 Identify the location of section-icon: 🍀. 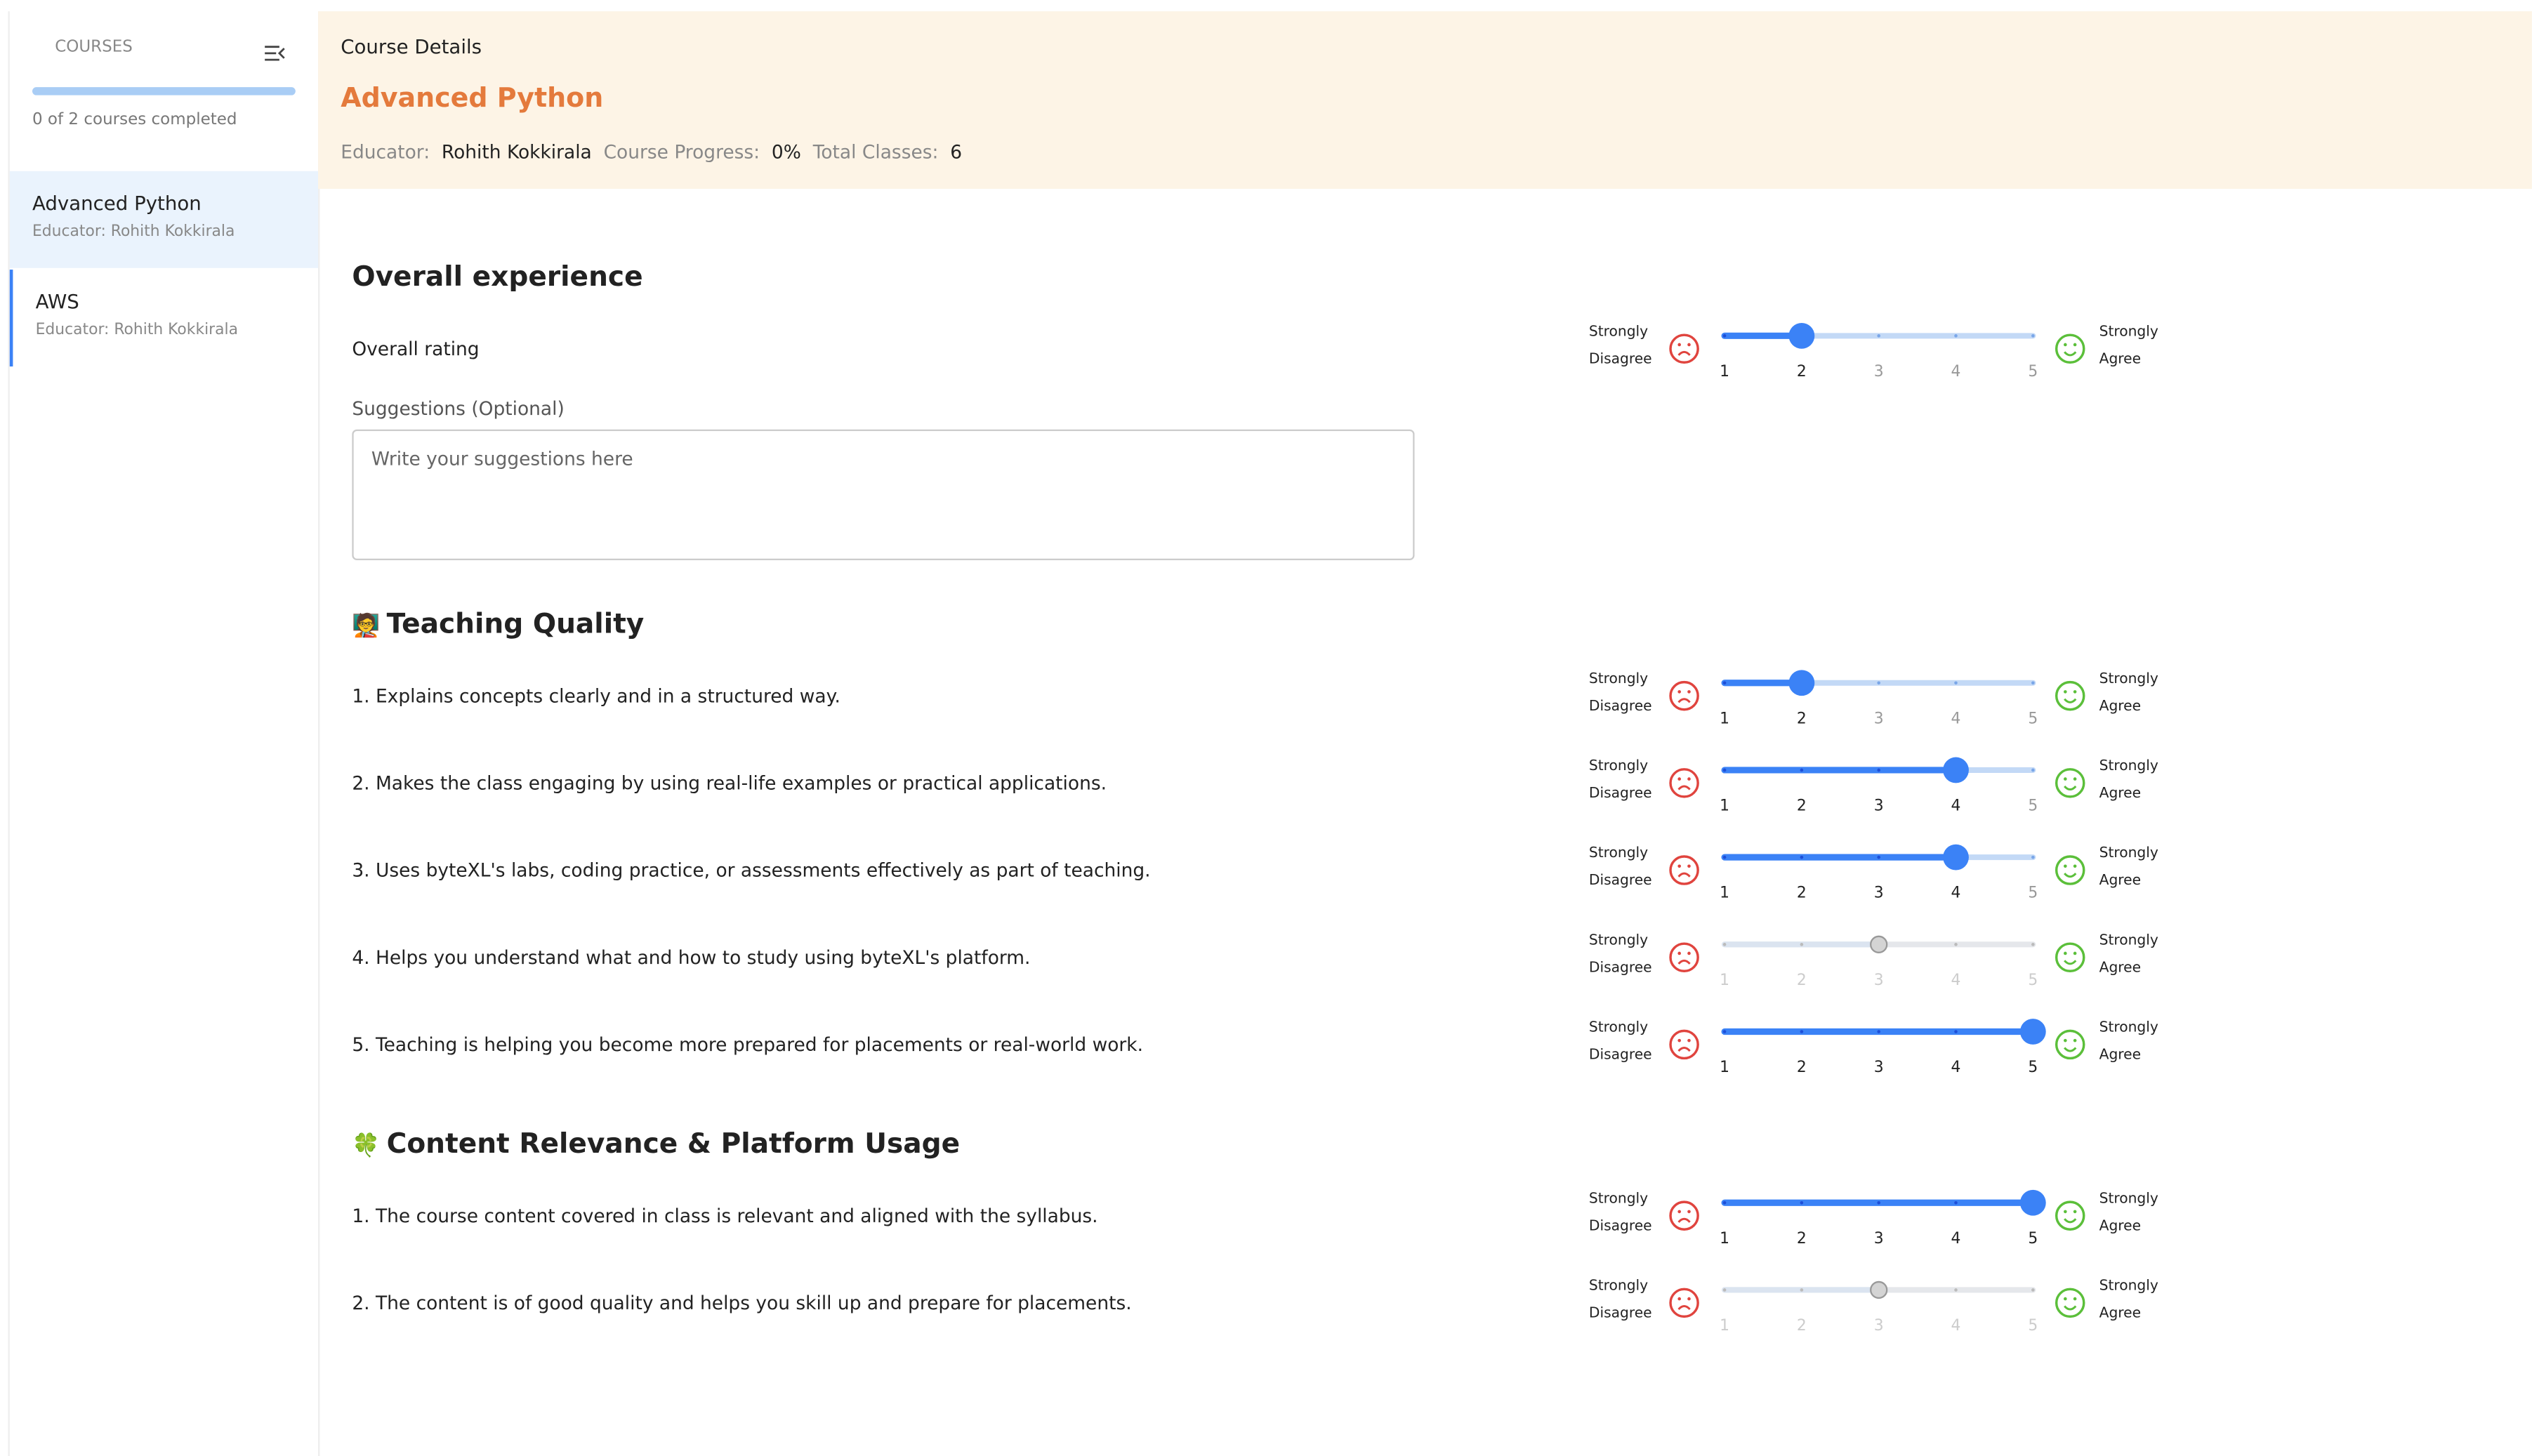
(367, 1146).